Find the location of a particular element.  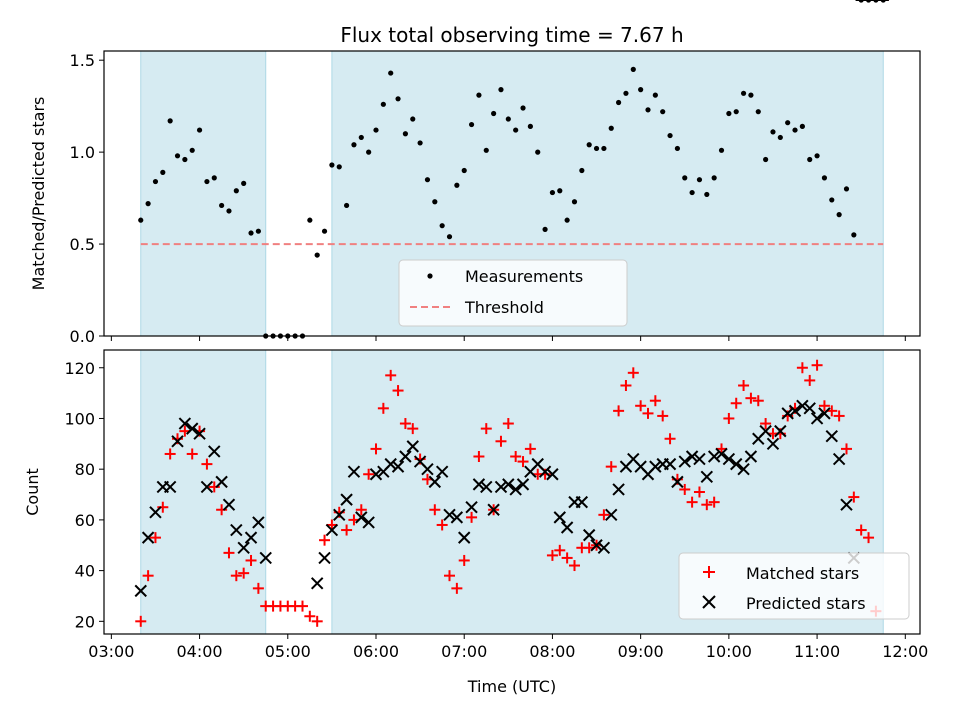

ratio-x-ticks is located at coordinates (508, 338).